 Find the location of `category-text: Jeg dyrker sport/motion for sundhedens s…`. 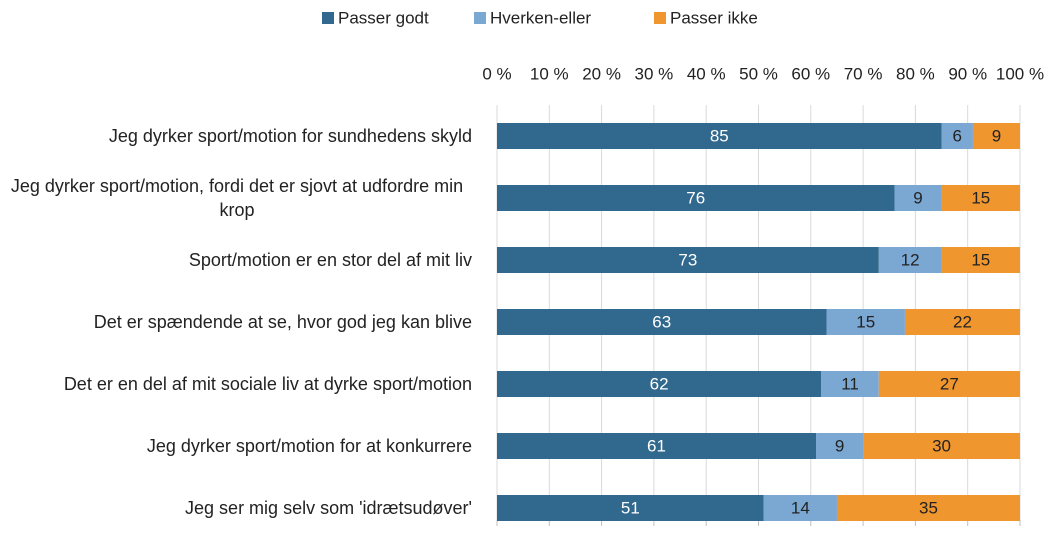

category-text: Jeg dyrker sport/motion for sundhedens s… is located at coordinates (290, 136).